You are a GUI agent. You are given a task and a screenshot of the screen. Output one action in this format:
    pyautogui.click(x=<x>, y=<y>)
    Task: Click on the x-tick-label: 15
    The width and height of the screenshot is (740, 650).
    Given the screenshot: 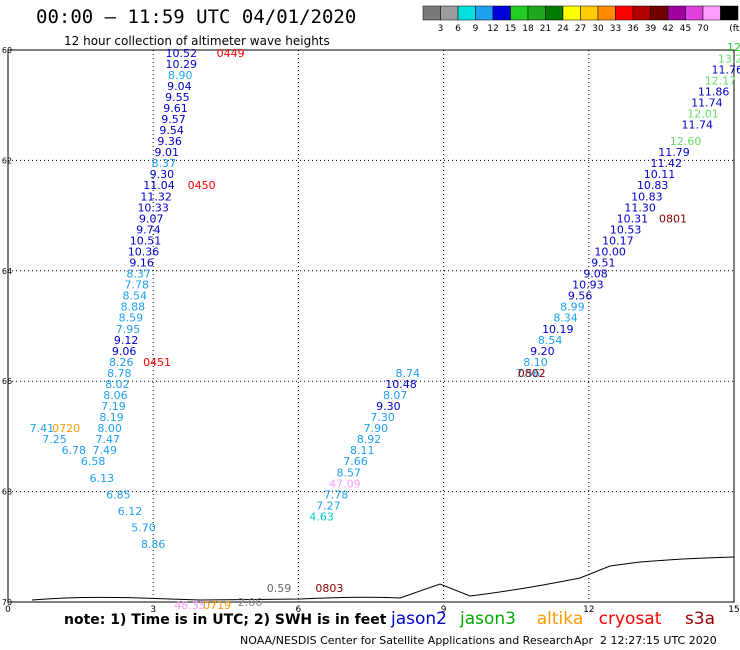 What is the action you would take?
    pyautogui.click(x=733, y=610)
    